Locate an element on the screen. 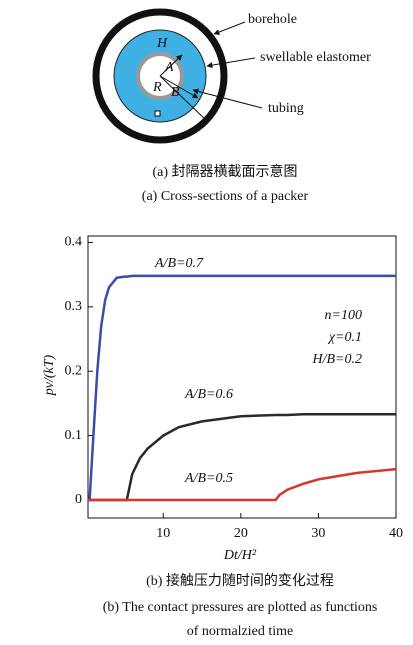 The width and height of the screenshot is (413, 645). annotation: H/B=0.2 is located at coordinates (337, 359).